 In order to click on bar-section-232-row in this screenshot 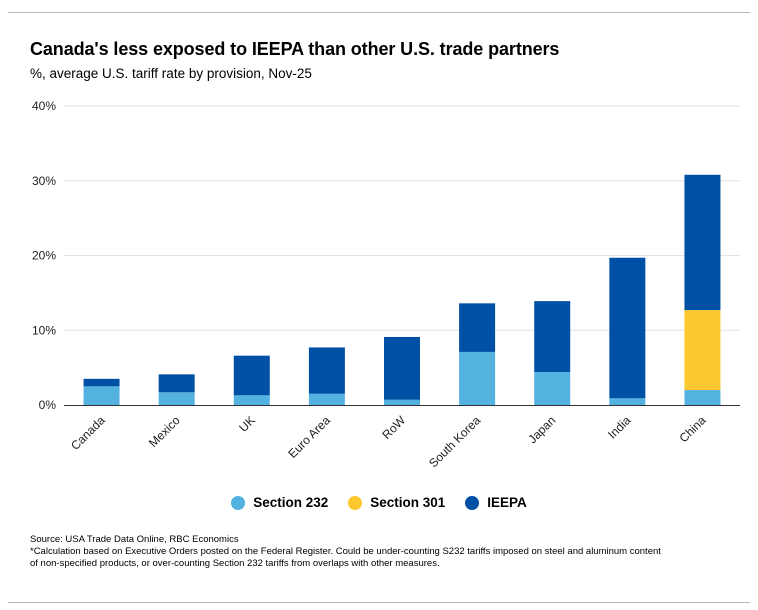, I will do `click(402, 402)`.